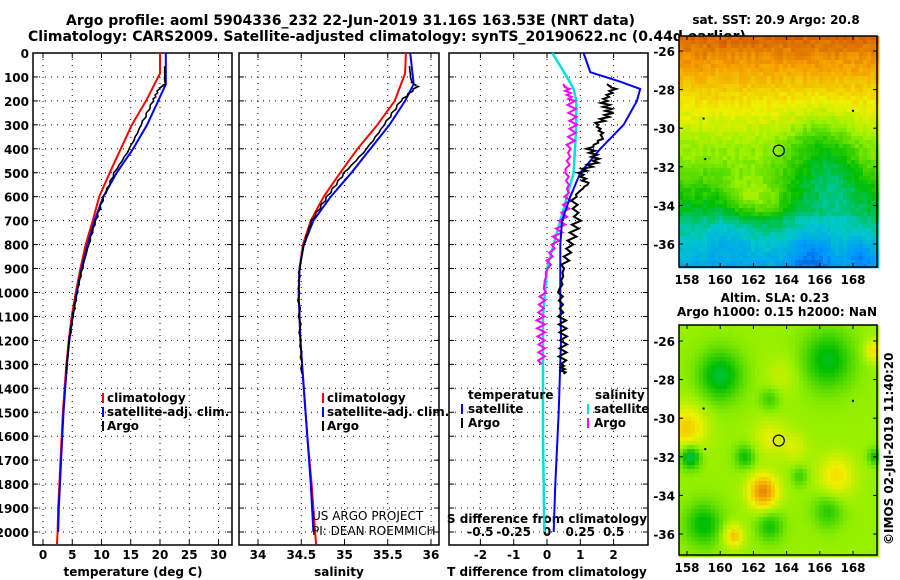 Image resolution: width=900 pixels, height=580 pixels. Describe the element at coordinates (130, 555) in the screenshot. I see `x-tick-label: 15` at that location.